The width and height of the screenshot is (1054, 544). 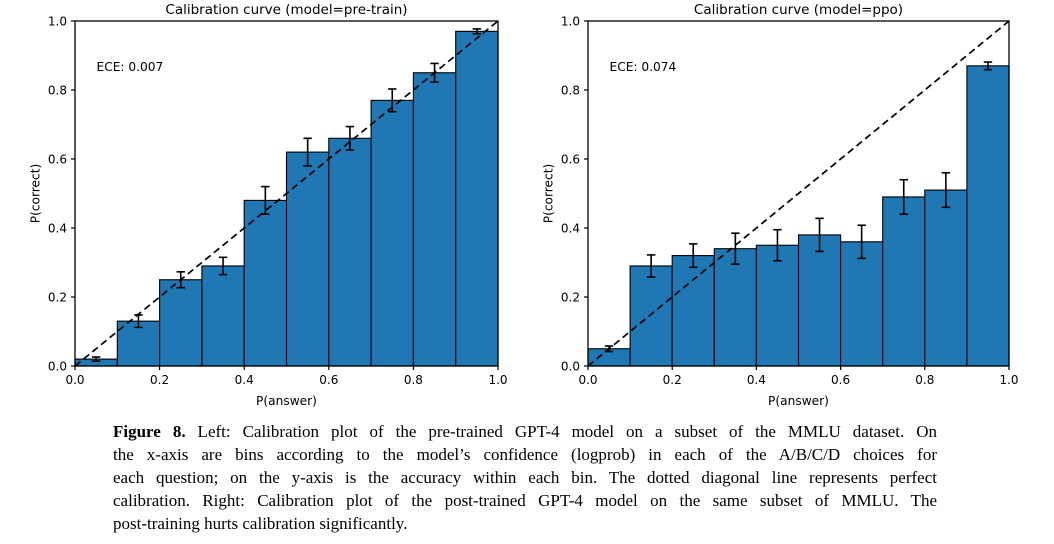 I want to click on ece-annotation: ECE: 0.074, so click(x=643, y=67).